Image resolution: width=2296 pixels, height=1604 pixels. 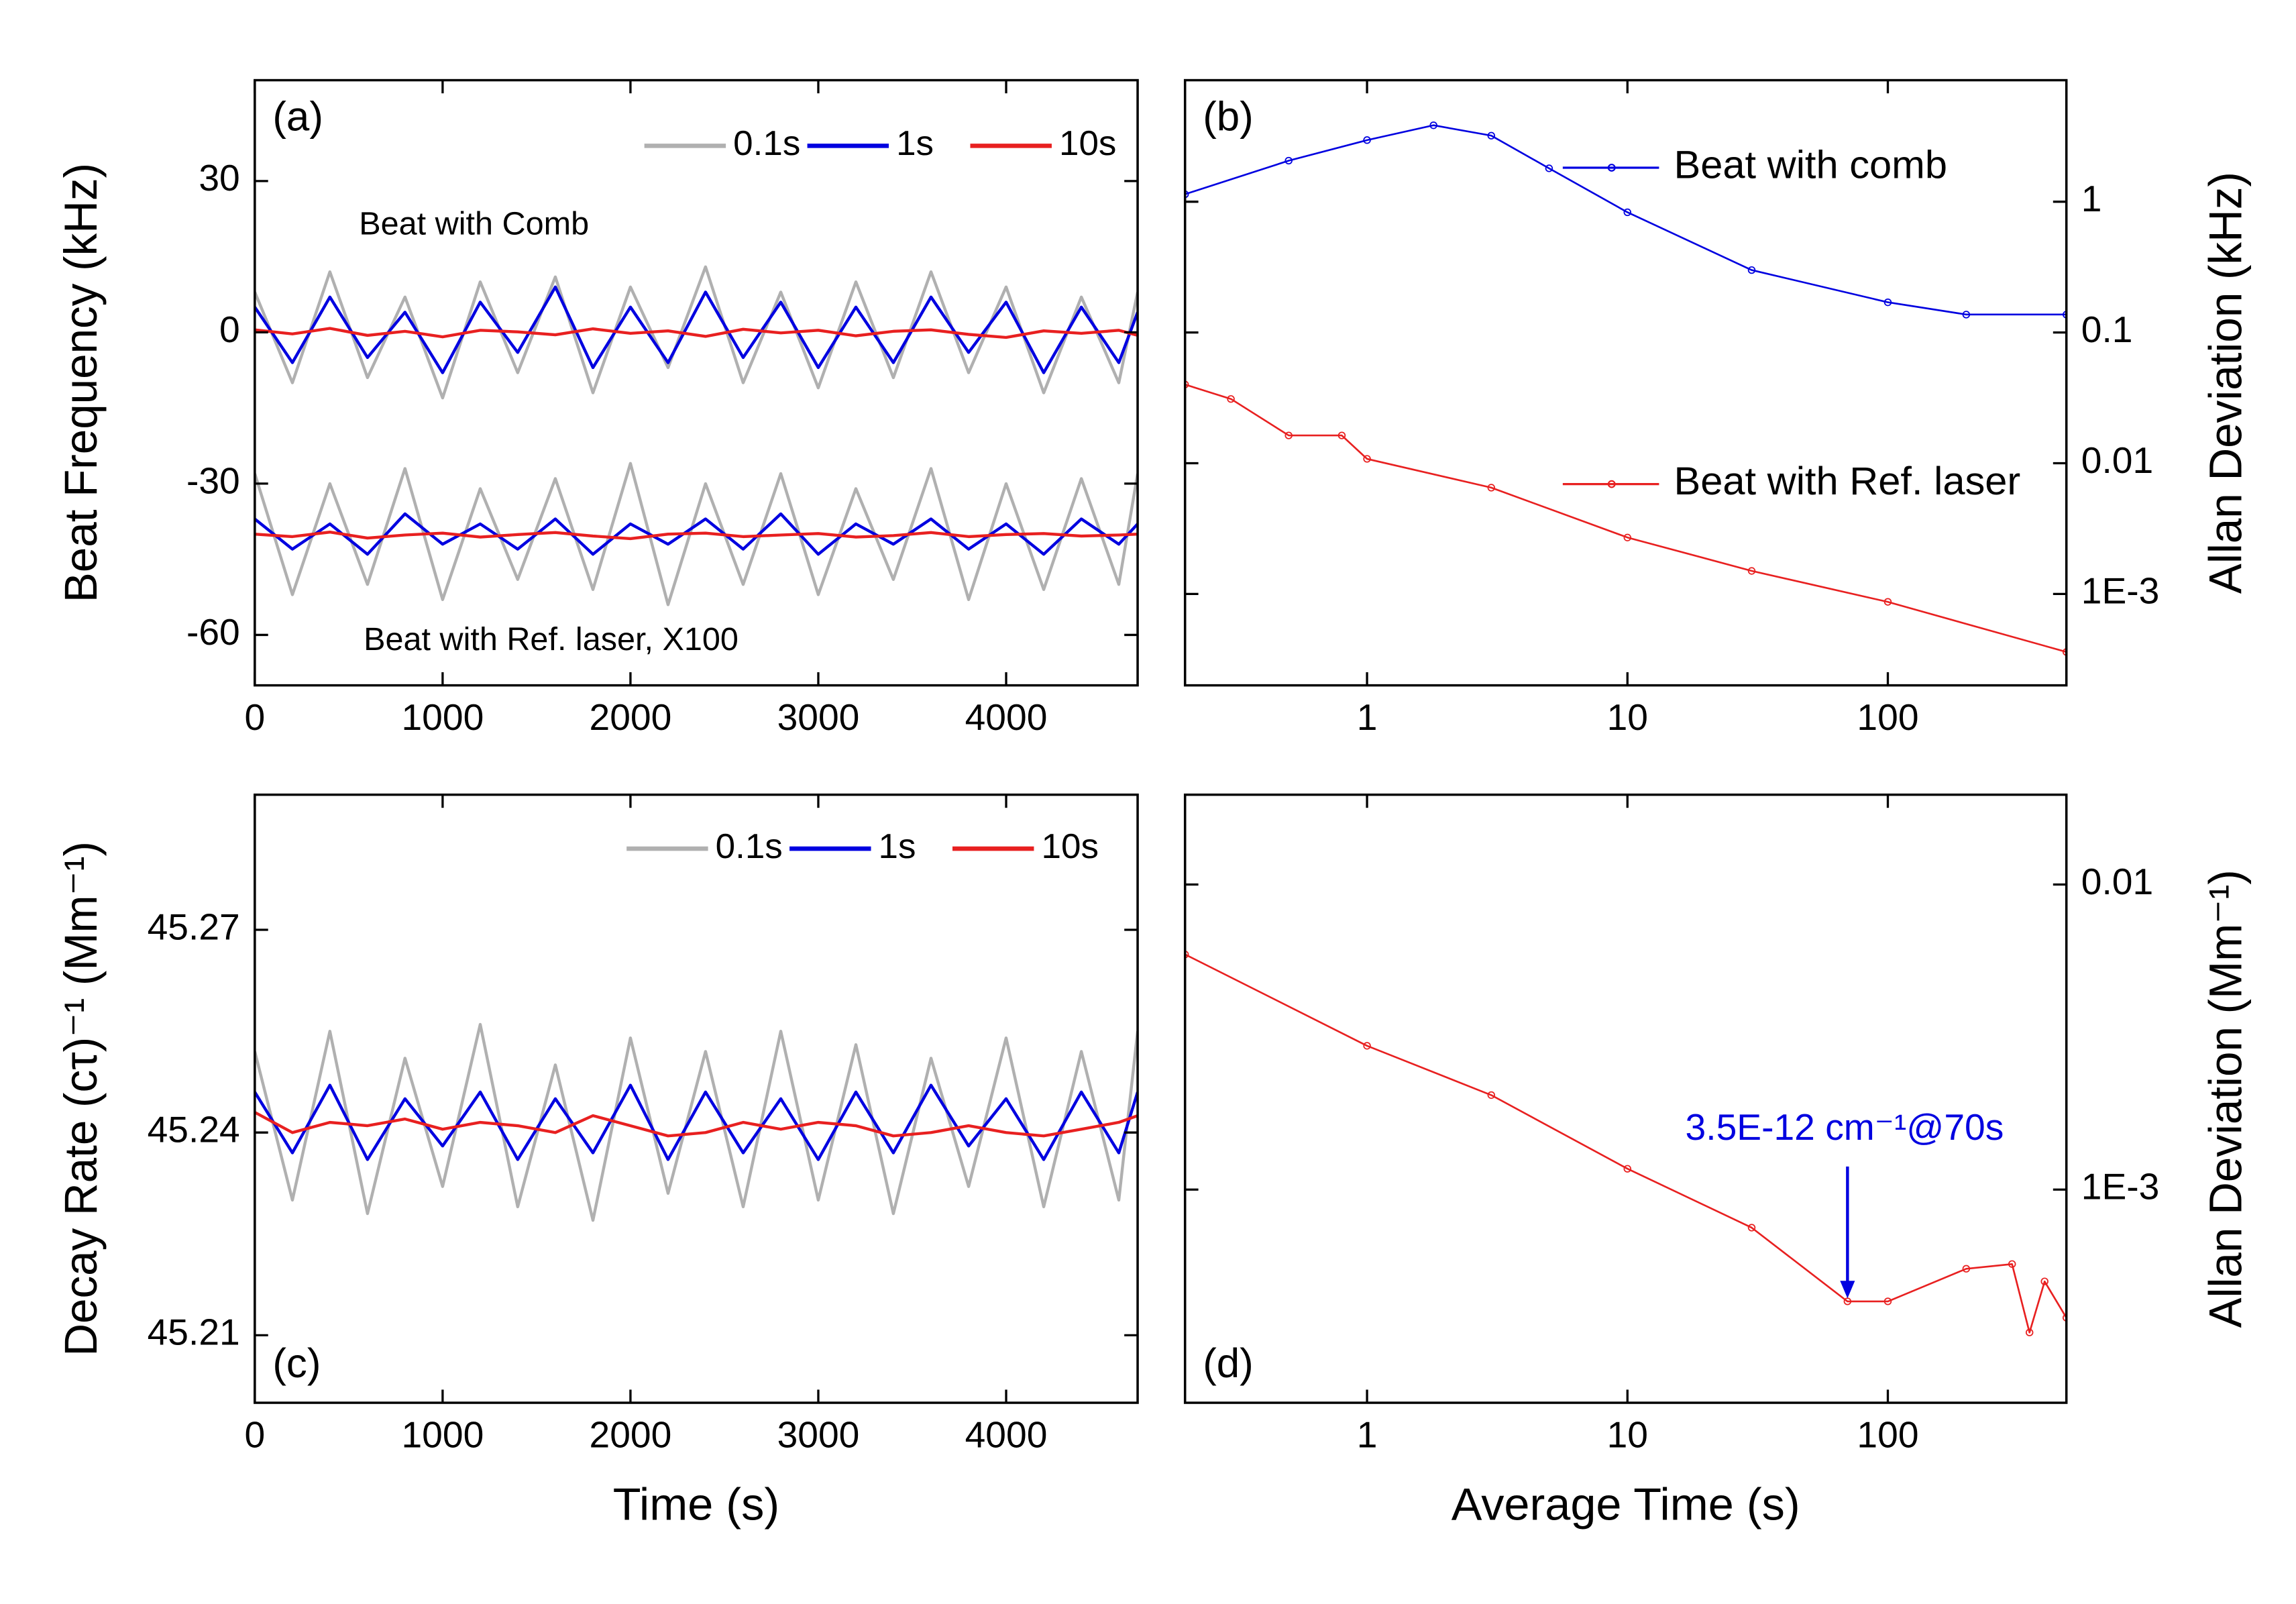 I want to click on y-axis-label: Allan Deviation (Mm⁻¹), so click(x=2226, y=1098).